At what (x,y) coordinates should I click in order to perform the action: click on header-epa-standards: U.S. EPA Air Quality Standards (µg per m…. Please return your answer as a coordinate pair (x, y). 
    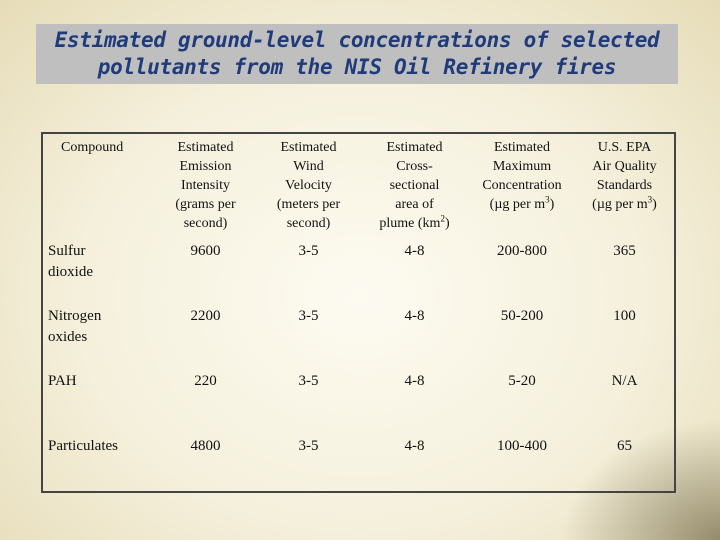
    Looking at the image, I should click on (624, 176).